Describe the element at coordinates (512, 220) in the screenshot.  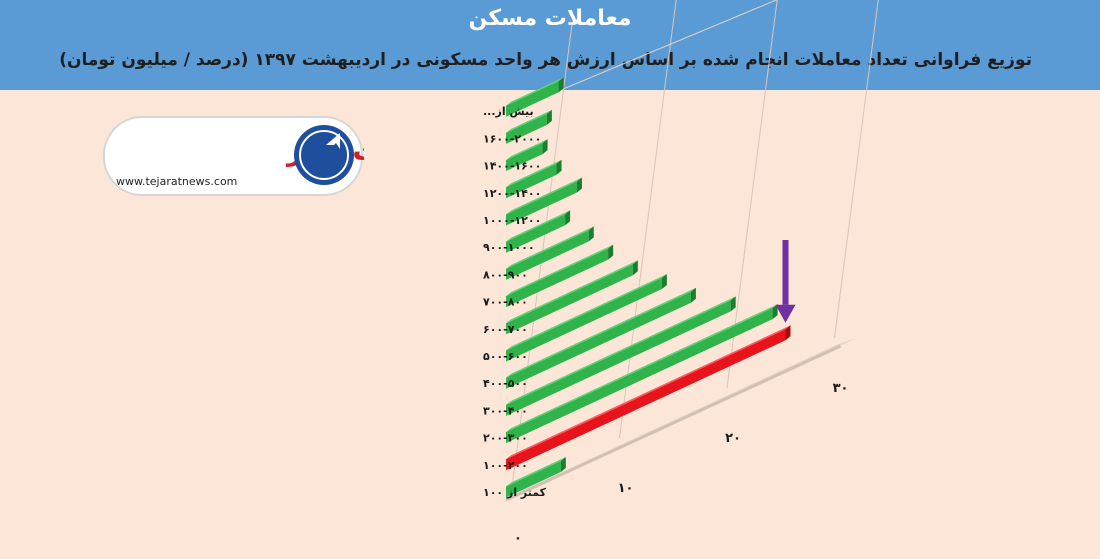
I see `category-label-10: ۱۰۰۰-۱۲۰۰` at that location.